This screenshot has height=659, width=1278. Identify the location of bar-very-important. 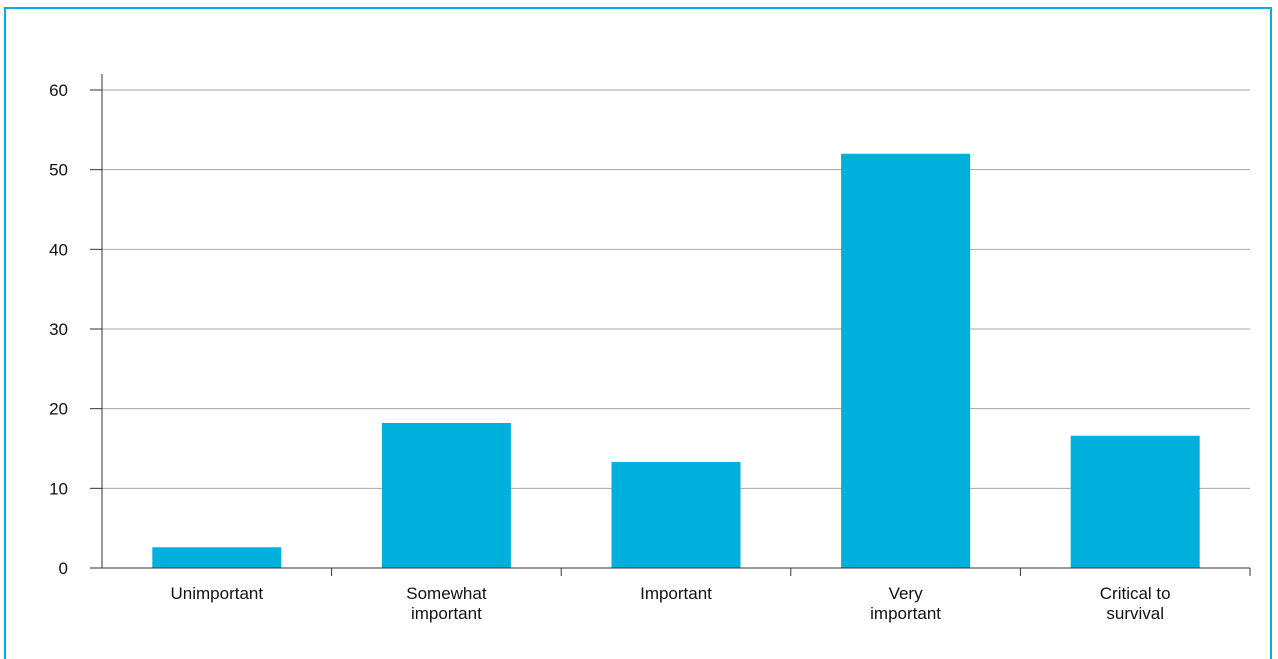
(906, 360).